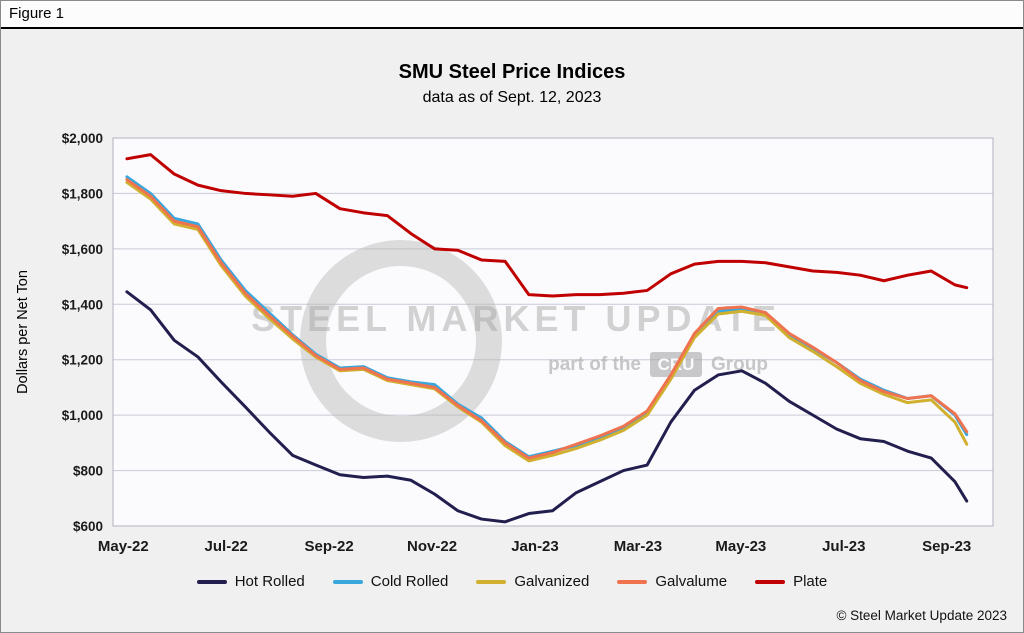 Image resolution: width=1024 pixels, height=633 pixels. I want to click on x-tick-label: May-23, so click(740, 546).